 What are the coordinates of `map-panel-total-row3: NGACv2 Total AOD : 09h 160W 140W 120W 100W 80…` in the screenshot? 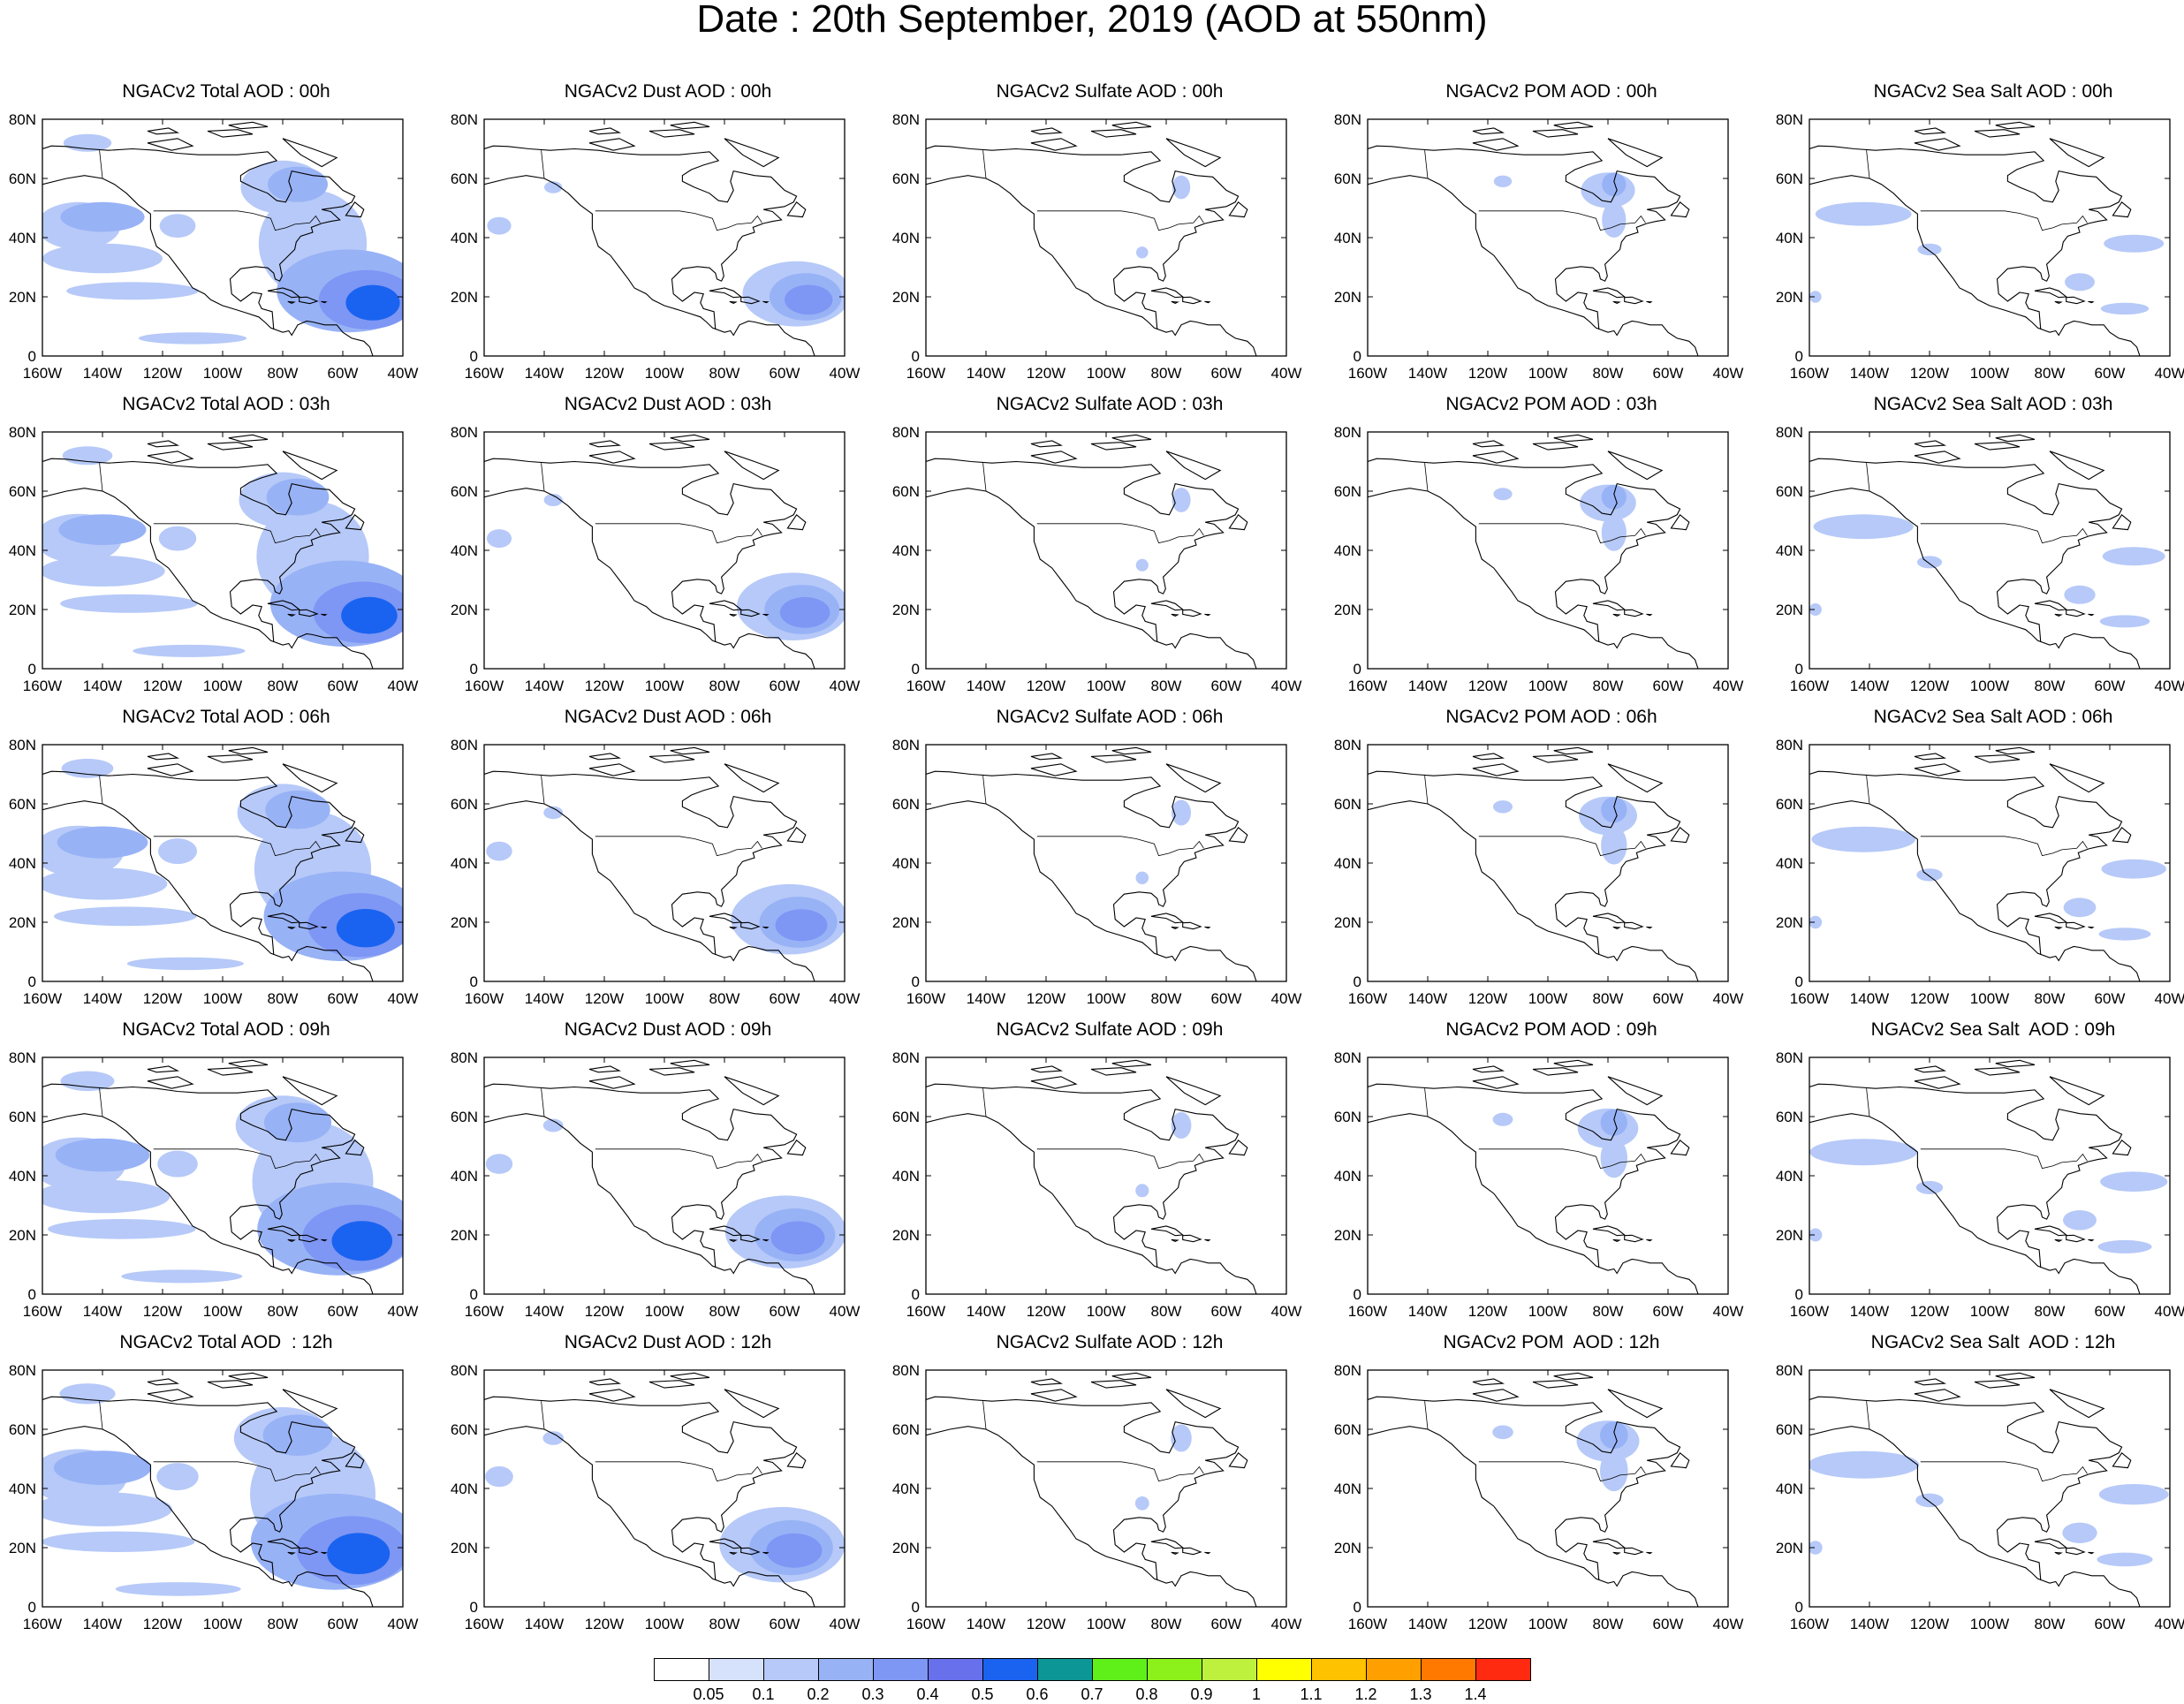 It's located at (214, 1169).